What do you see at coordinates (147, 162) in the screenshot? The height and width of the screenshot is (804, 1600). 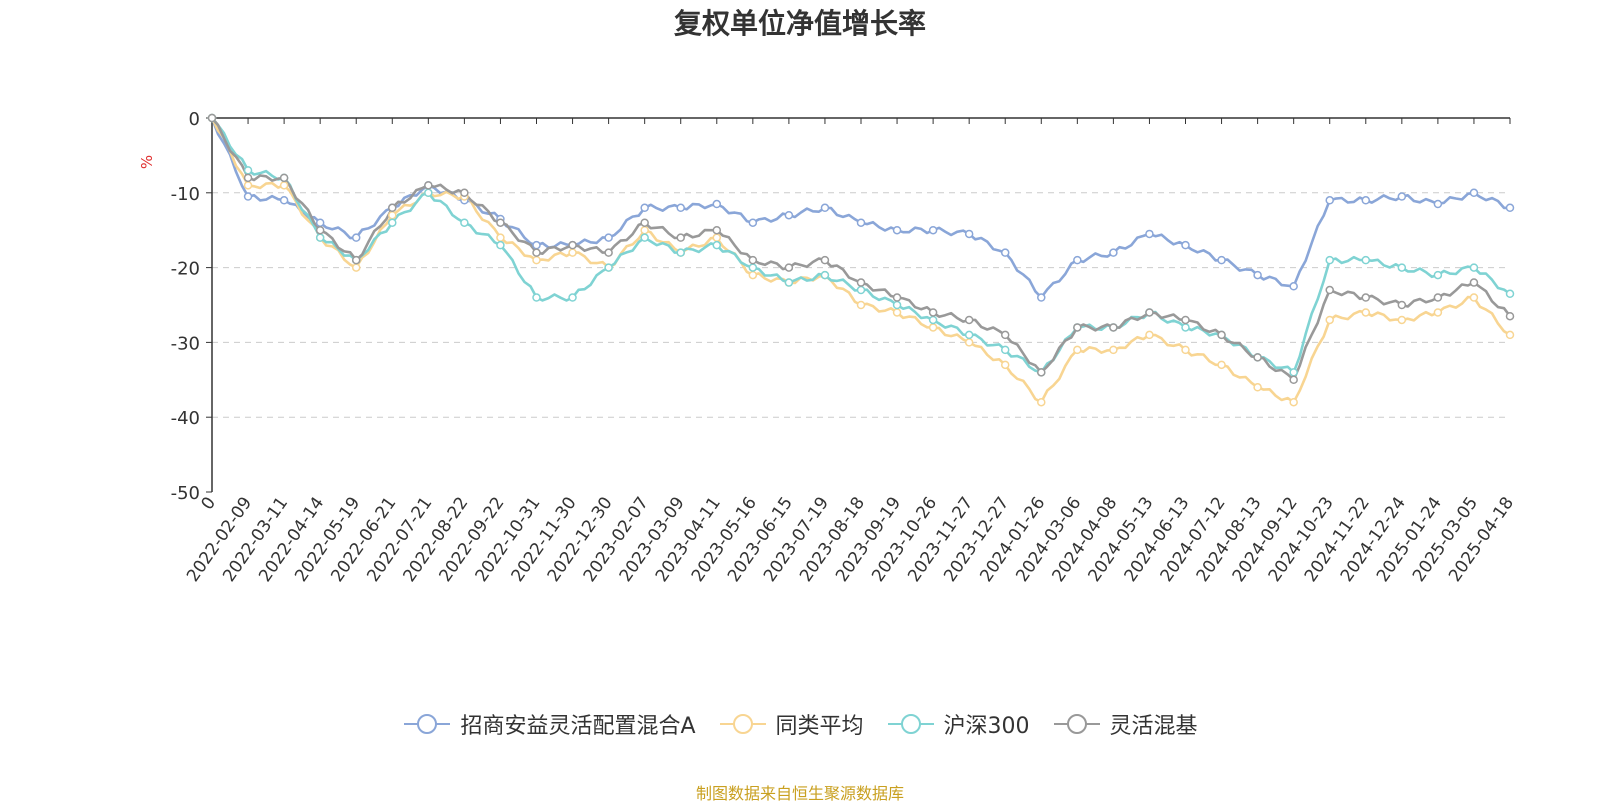 I see `y-axis-unit: %` at bounding box center [147, 162].